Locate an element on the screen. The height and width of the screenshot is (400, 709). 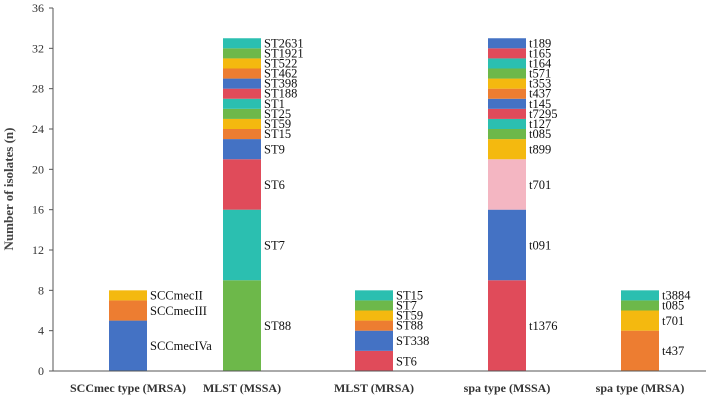
x-category-label: SCCmec type (MRSA) is located at coordinates (128, 388).